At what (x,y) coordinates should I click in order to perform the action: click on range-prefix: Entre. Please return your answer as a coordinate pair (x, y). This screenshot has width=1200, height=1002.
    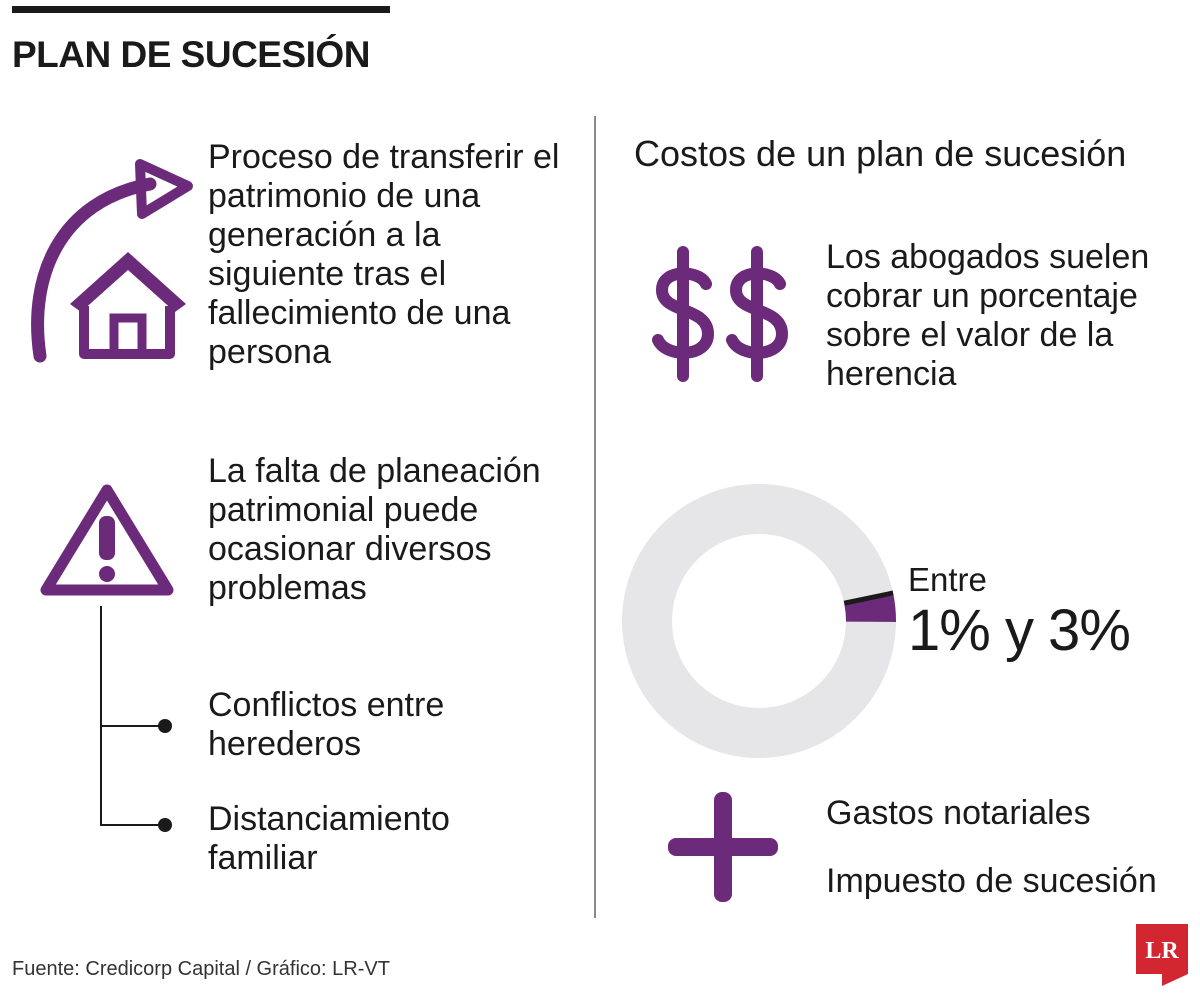
    Looking at the image, I should click on (947, 579).